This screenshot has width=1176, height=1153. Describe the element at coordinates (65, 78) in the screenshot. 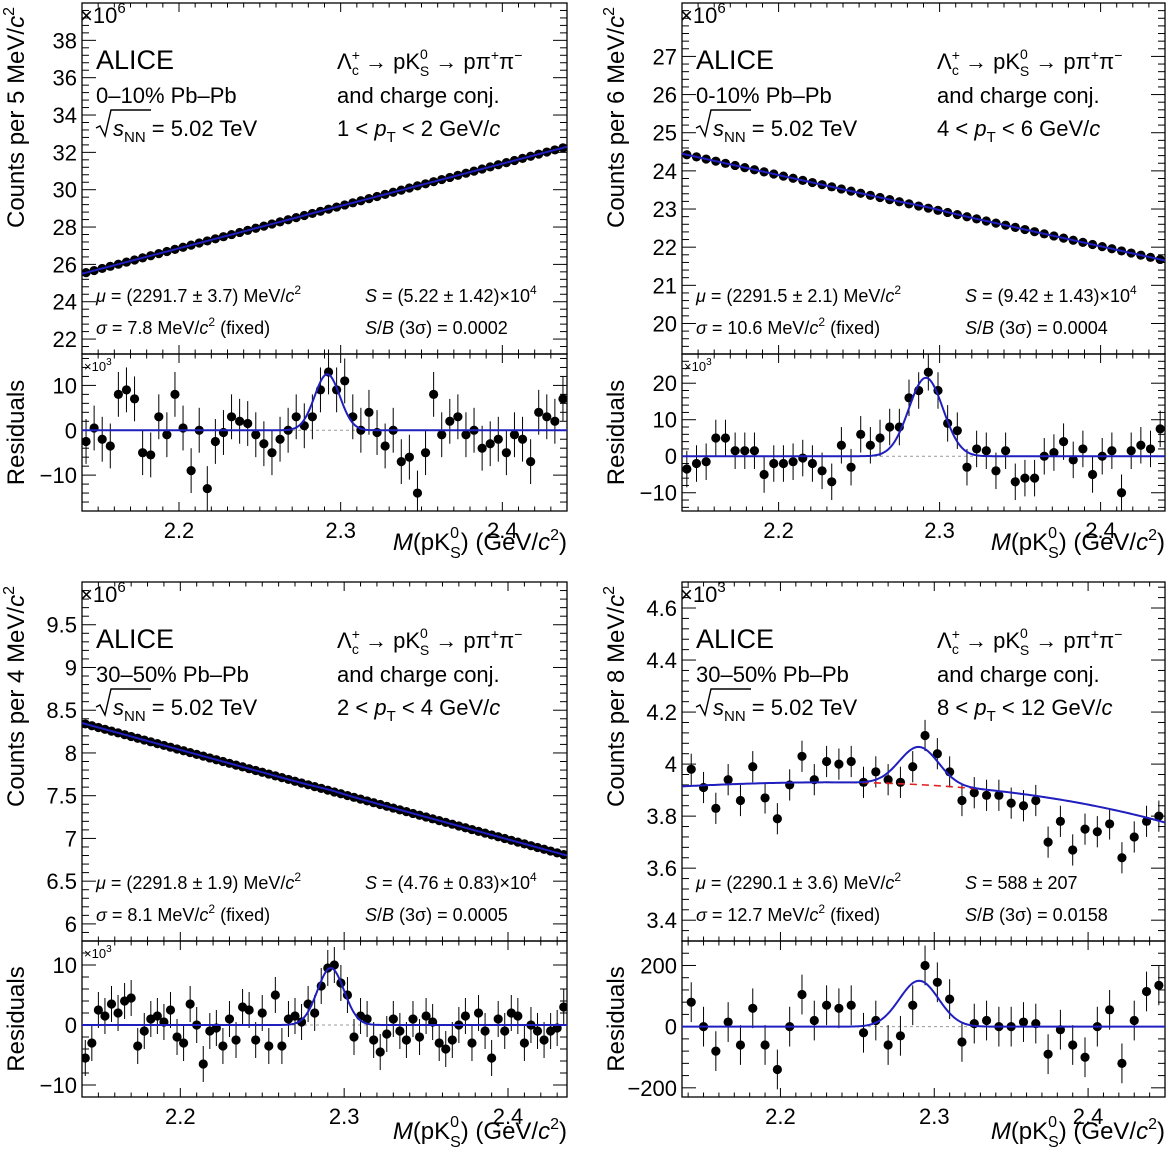

I see `y-tick-label: 36` at that location.